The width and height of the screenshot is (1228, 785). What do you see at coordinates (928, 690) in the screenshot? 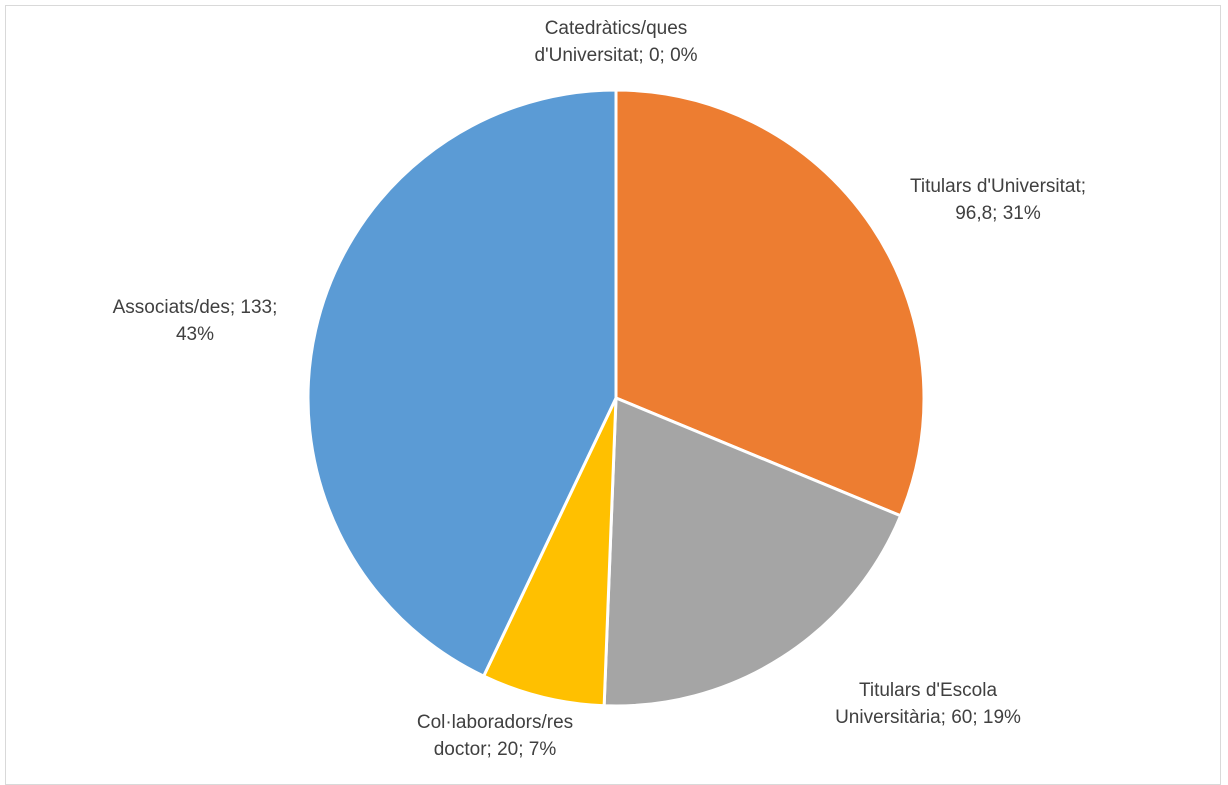
I see `data-label-line: Titulars d'Escola` at bounding box center [928, 690].